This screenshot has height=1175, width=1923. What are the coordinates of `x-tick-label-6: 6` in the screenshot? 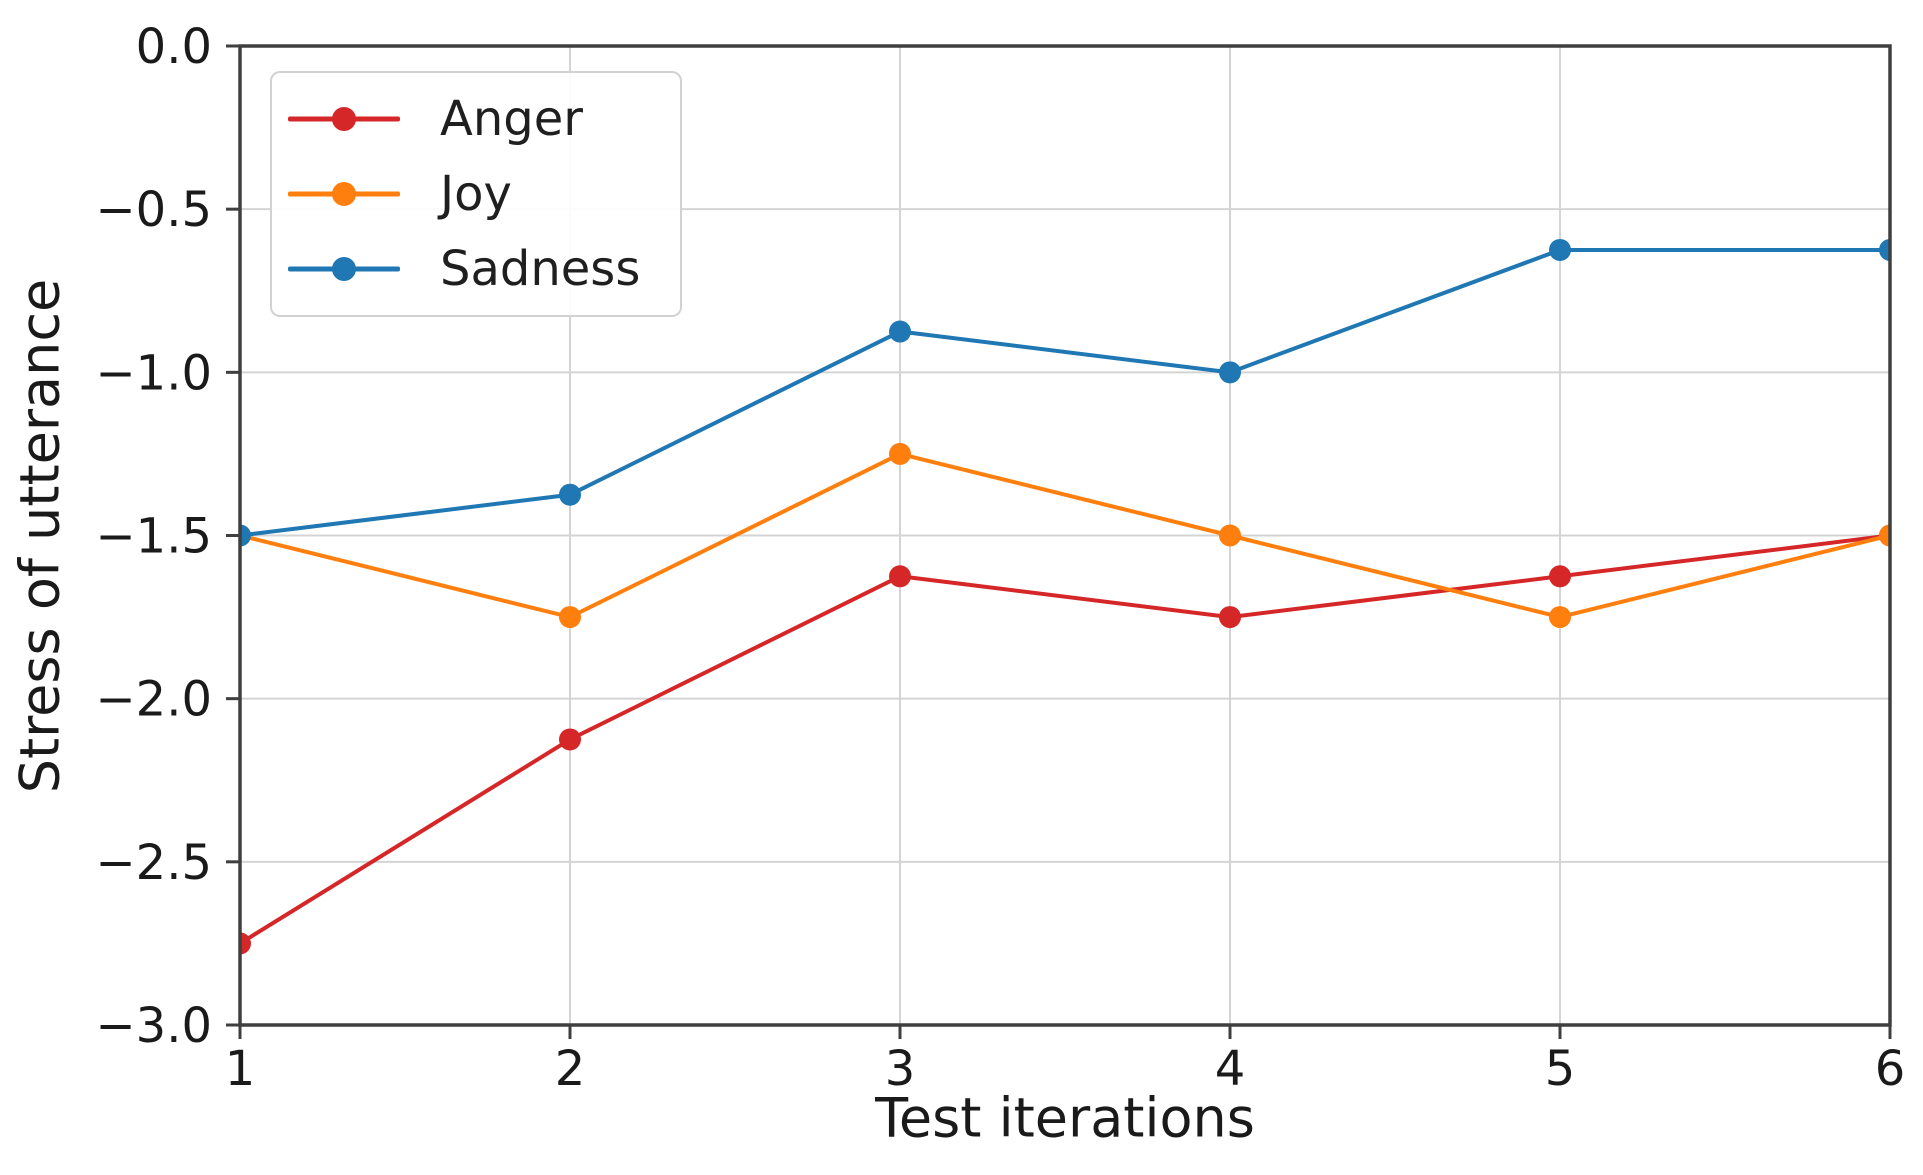 It's located at (1890, 1069).